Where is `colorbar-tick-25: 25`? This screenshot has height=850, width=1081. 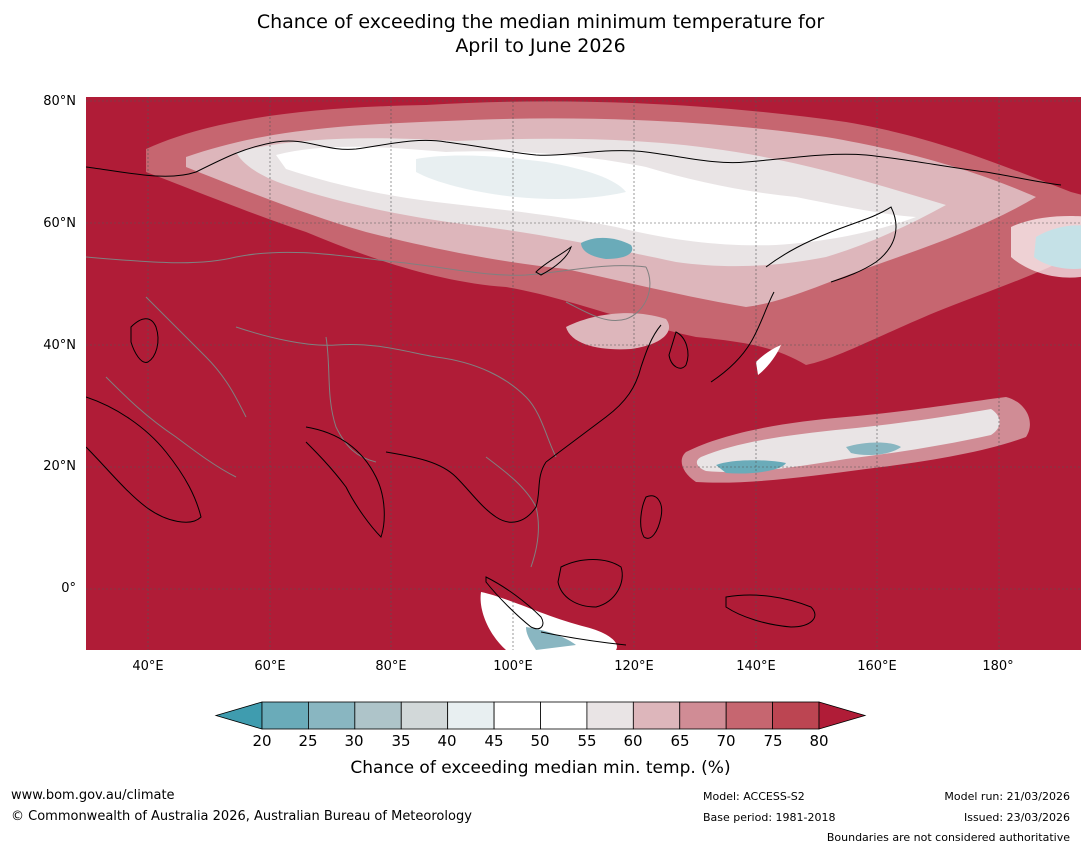 colorbar-tick-25: 25 is located at coordinates (308, 741).